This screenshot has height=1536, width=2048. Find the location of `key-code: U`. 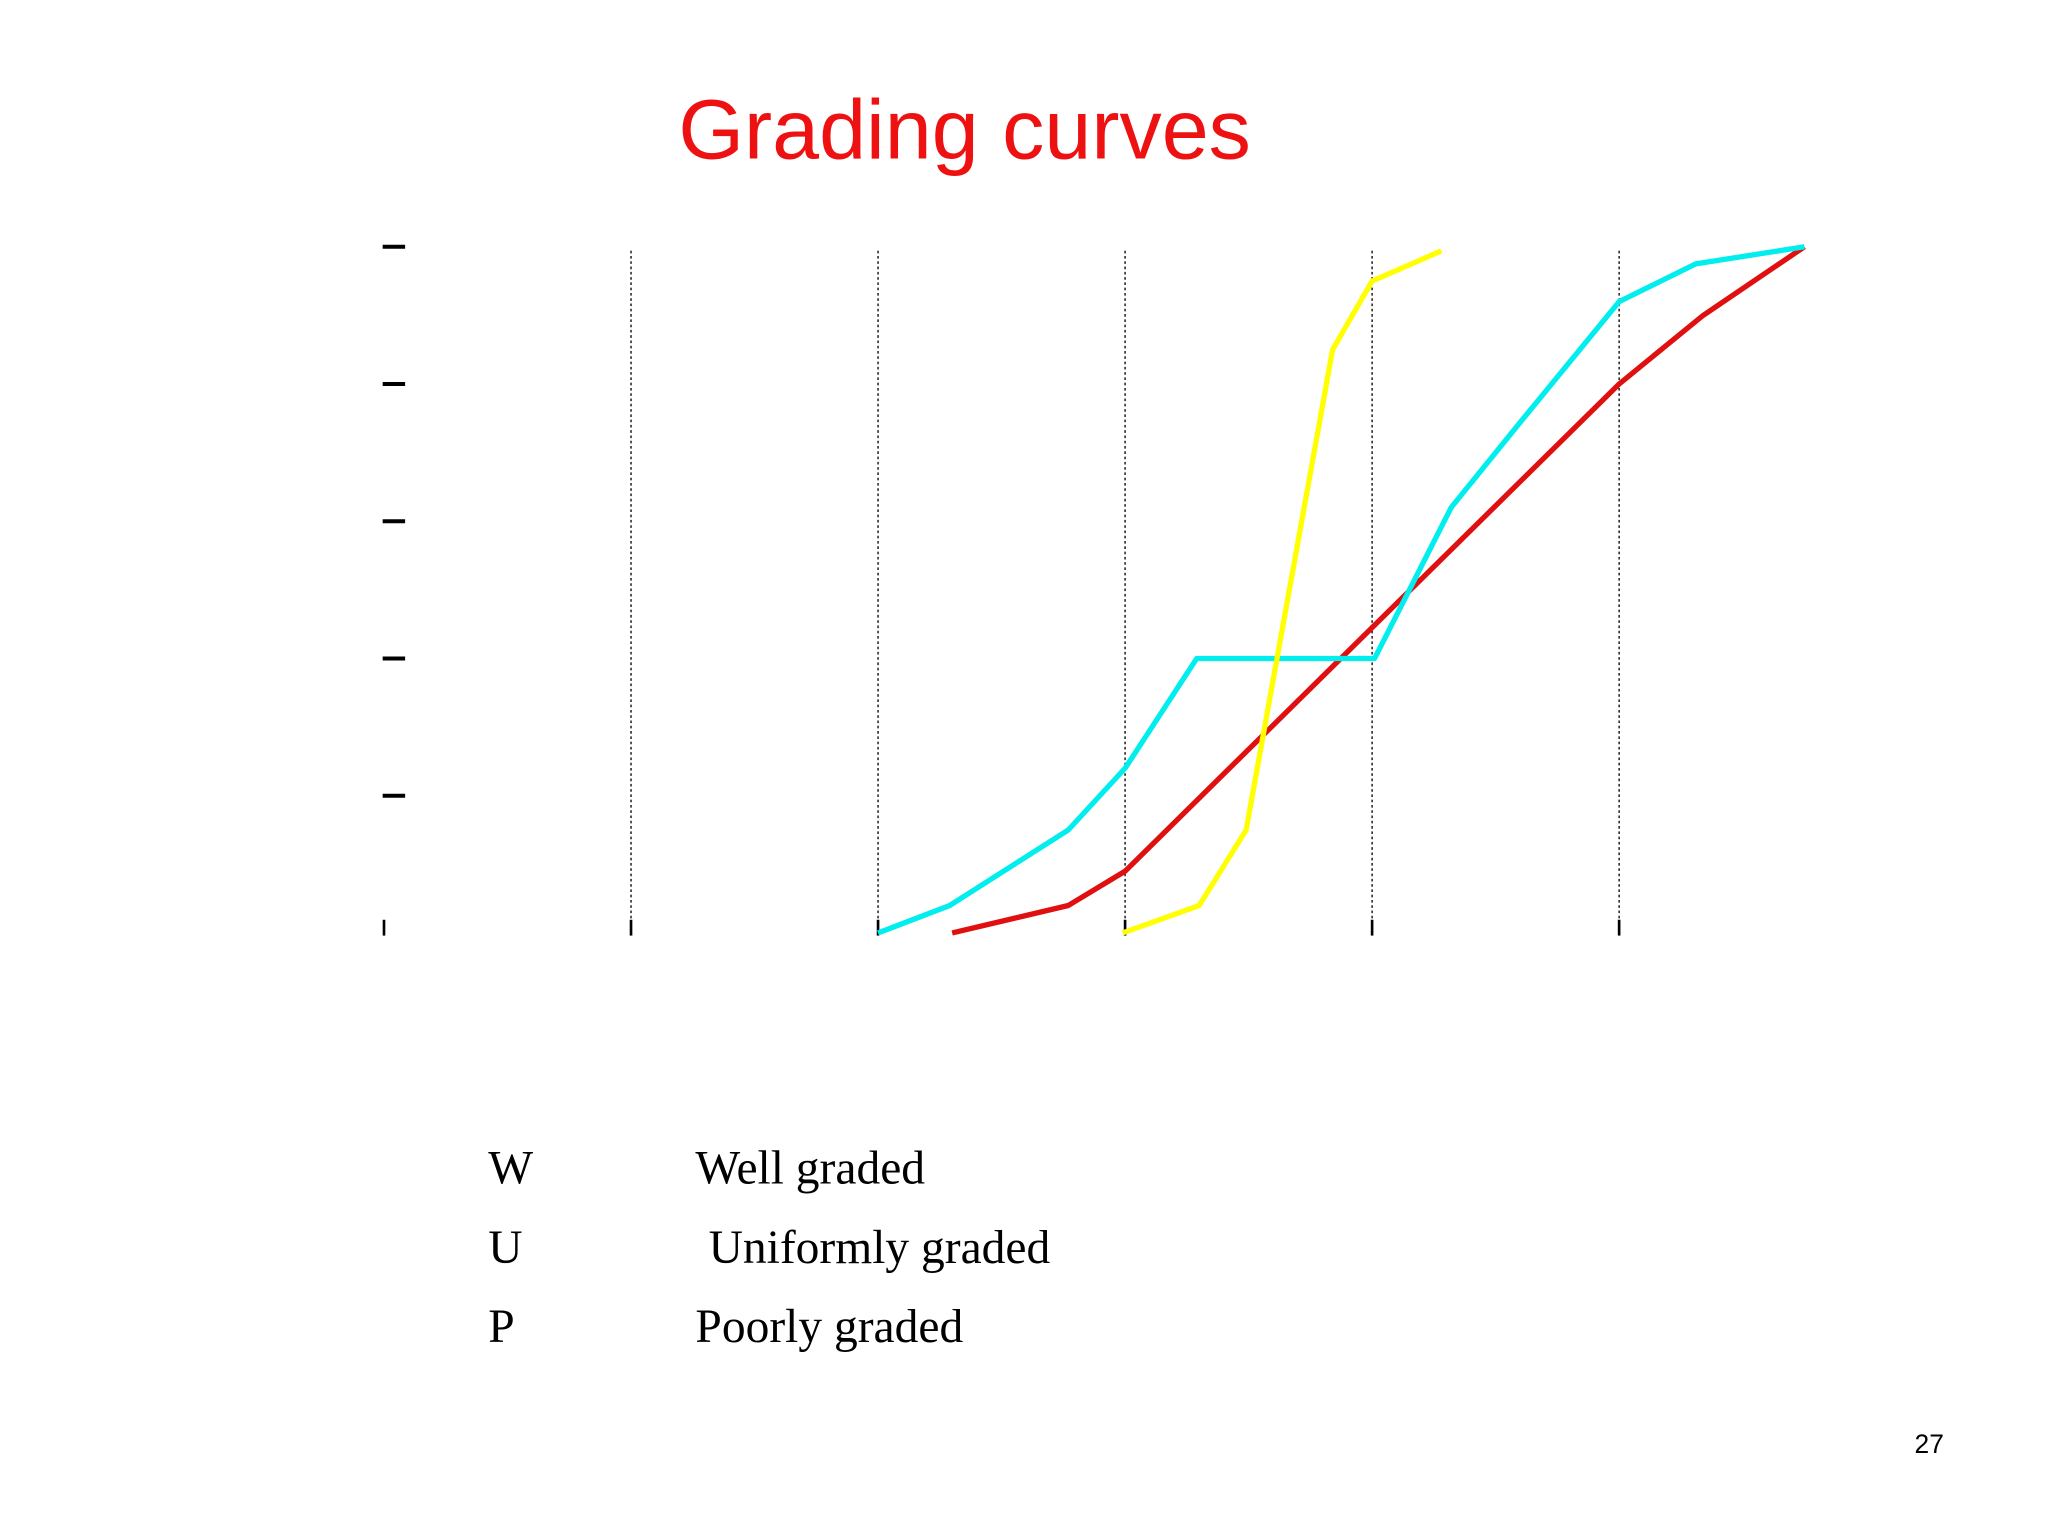

key-code: U is located at coordinates (505, 1248).